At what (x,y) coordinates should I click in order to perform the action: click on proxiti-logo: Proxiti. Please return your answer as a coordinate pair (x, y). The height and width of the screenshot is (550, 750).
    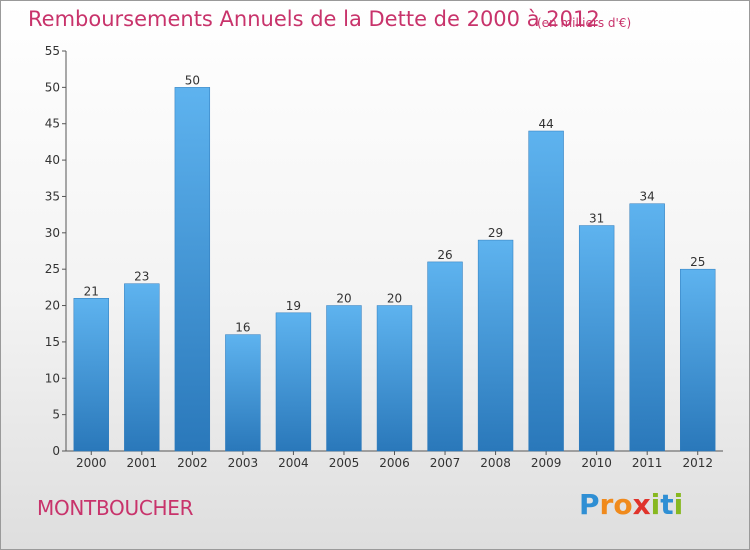
    Looking at the image, I should click on (631, 504).